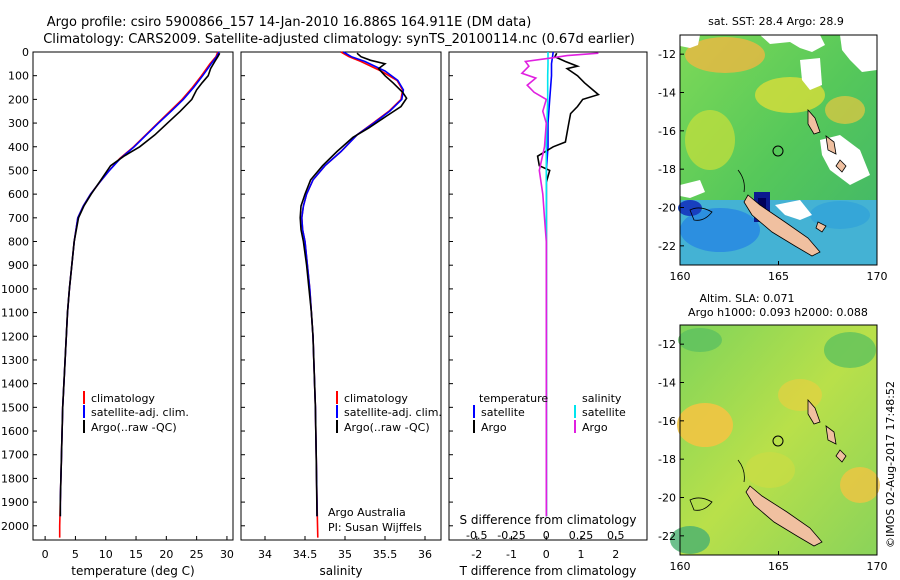  What do you see at coordinates (15, 360) in the screenshot?
I see `depth-tick-label: 1300` at bounding box center [15, 360].